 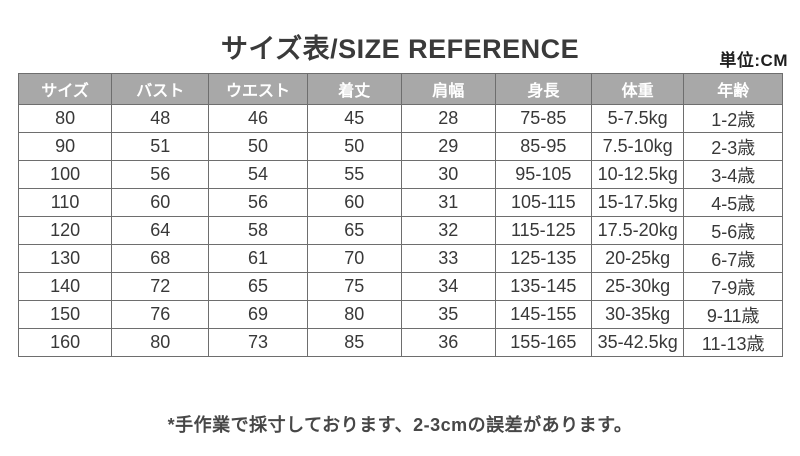 What do you see at coordinates (637, 230) in the screenshot?
I see `table-cell: 17.5-20kg` at bounding box center [637, 230].